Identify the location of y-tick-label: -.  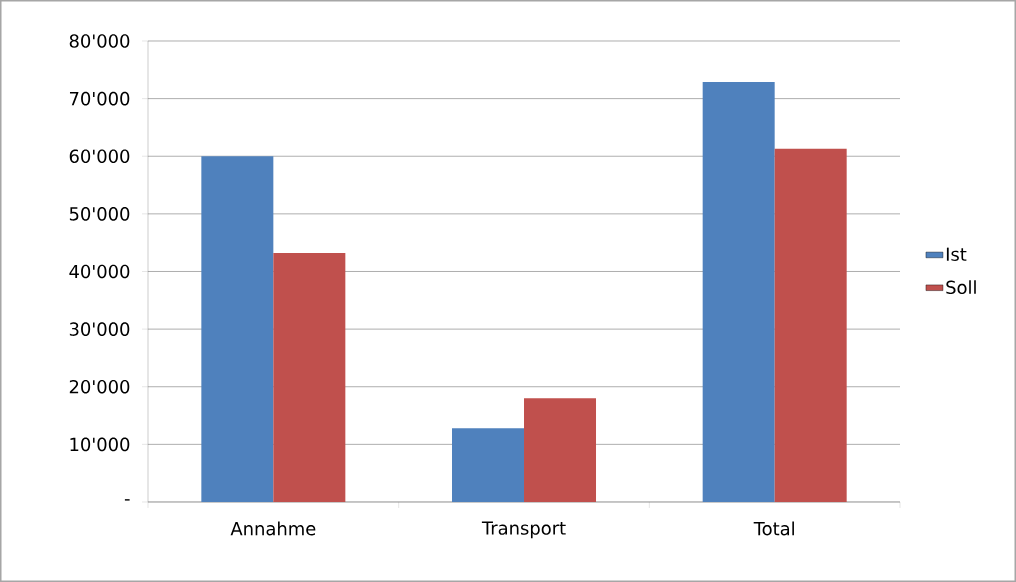
(127, 500).